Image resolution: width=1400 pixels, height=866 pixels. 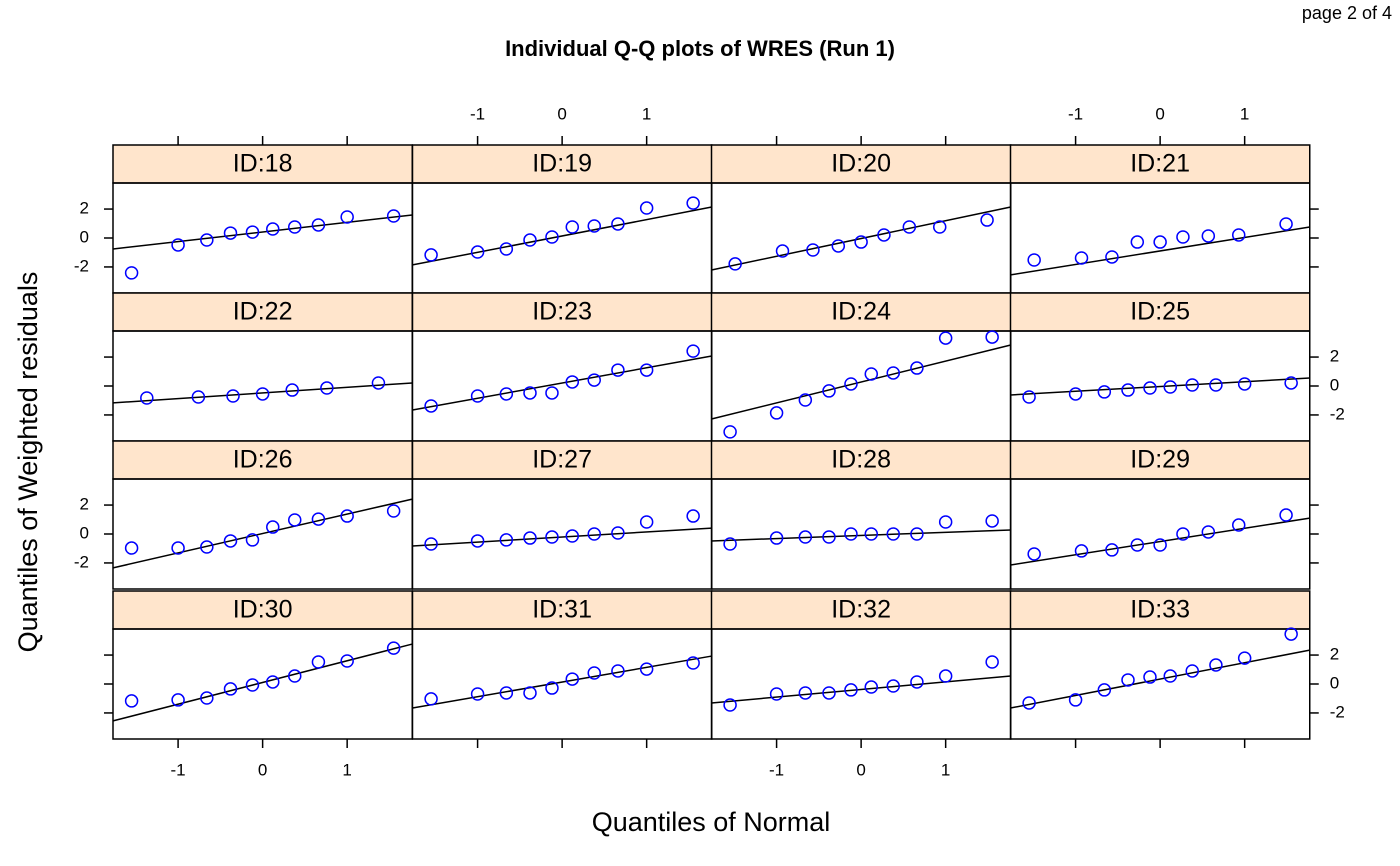 I want to click on strip-label: ID:31, so click(x=562, y=610).